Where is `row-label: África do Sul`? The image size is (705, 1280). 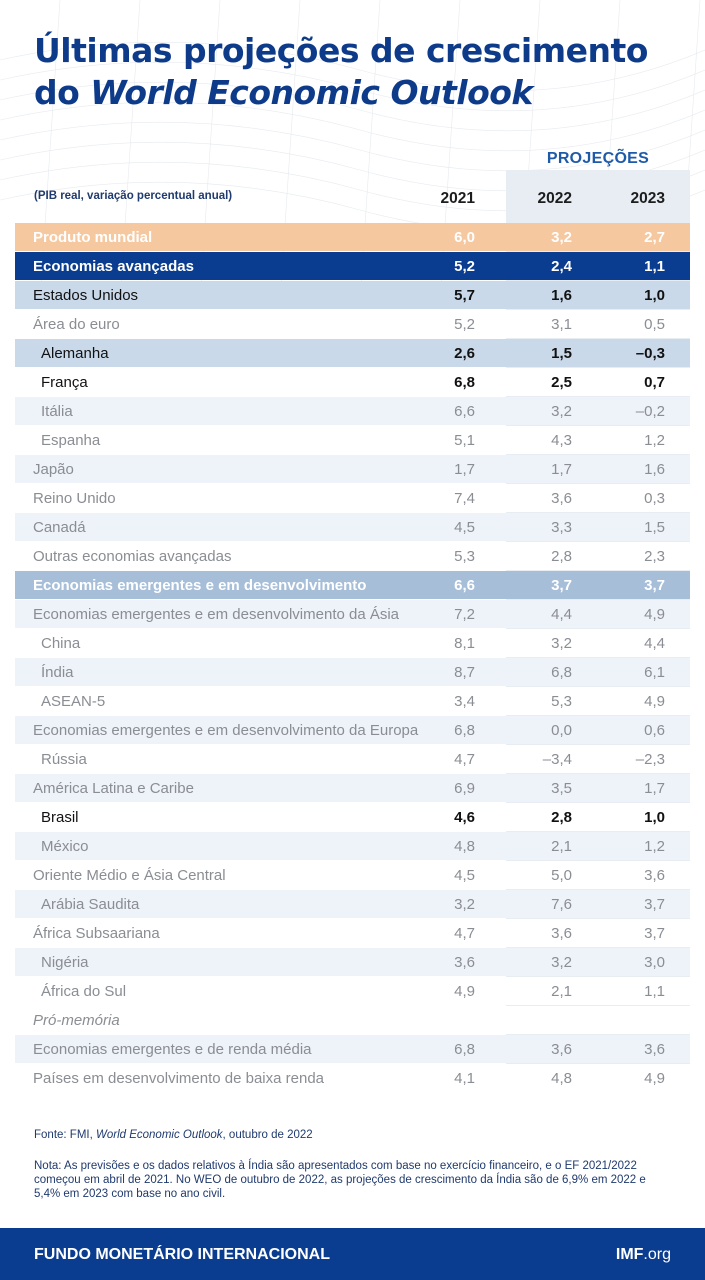
row-label: África do Sul is located at coordinates (84, 991).